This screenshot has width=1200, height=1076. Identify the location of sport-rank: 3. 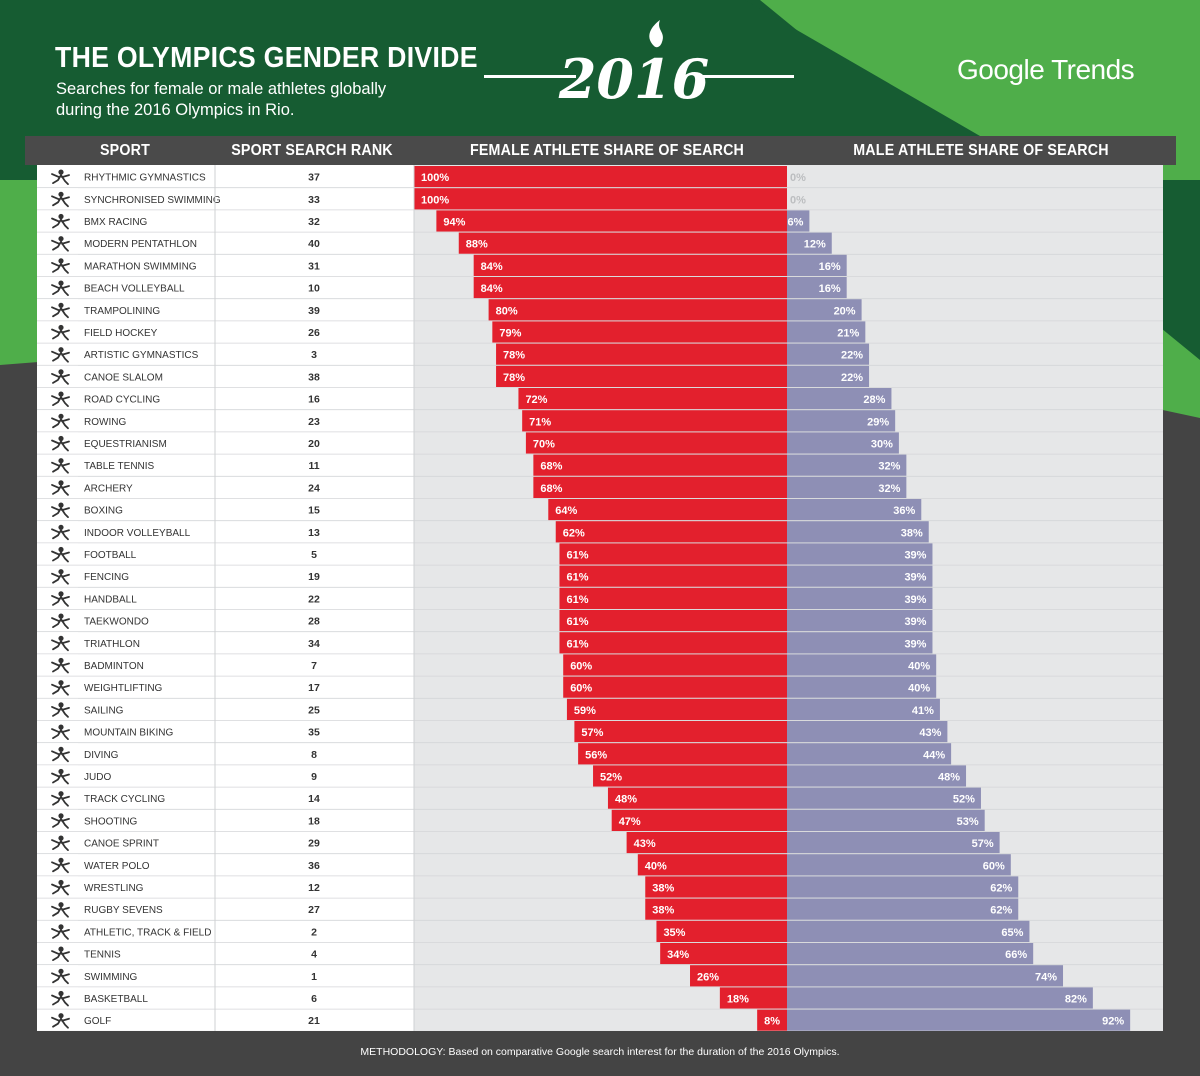
(314, 355).